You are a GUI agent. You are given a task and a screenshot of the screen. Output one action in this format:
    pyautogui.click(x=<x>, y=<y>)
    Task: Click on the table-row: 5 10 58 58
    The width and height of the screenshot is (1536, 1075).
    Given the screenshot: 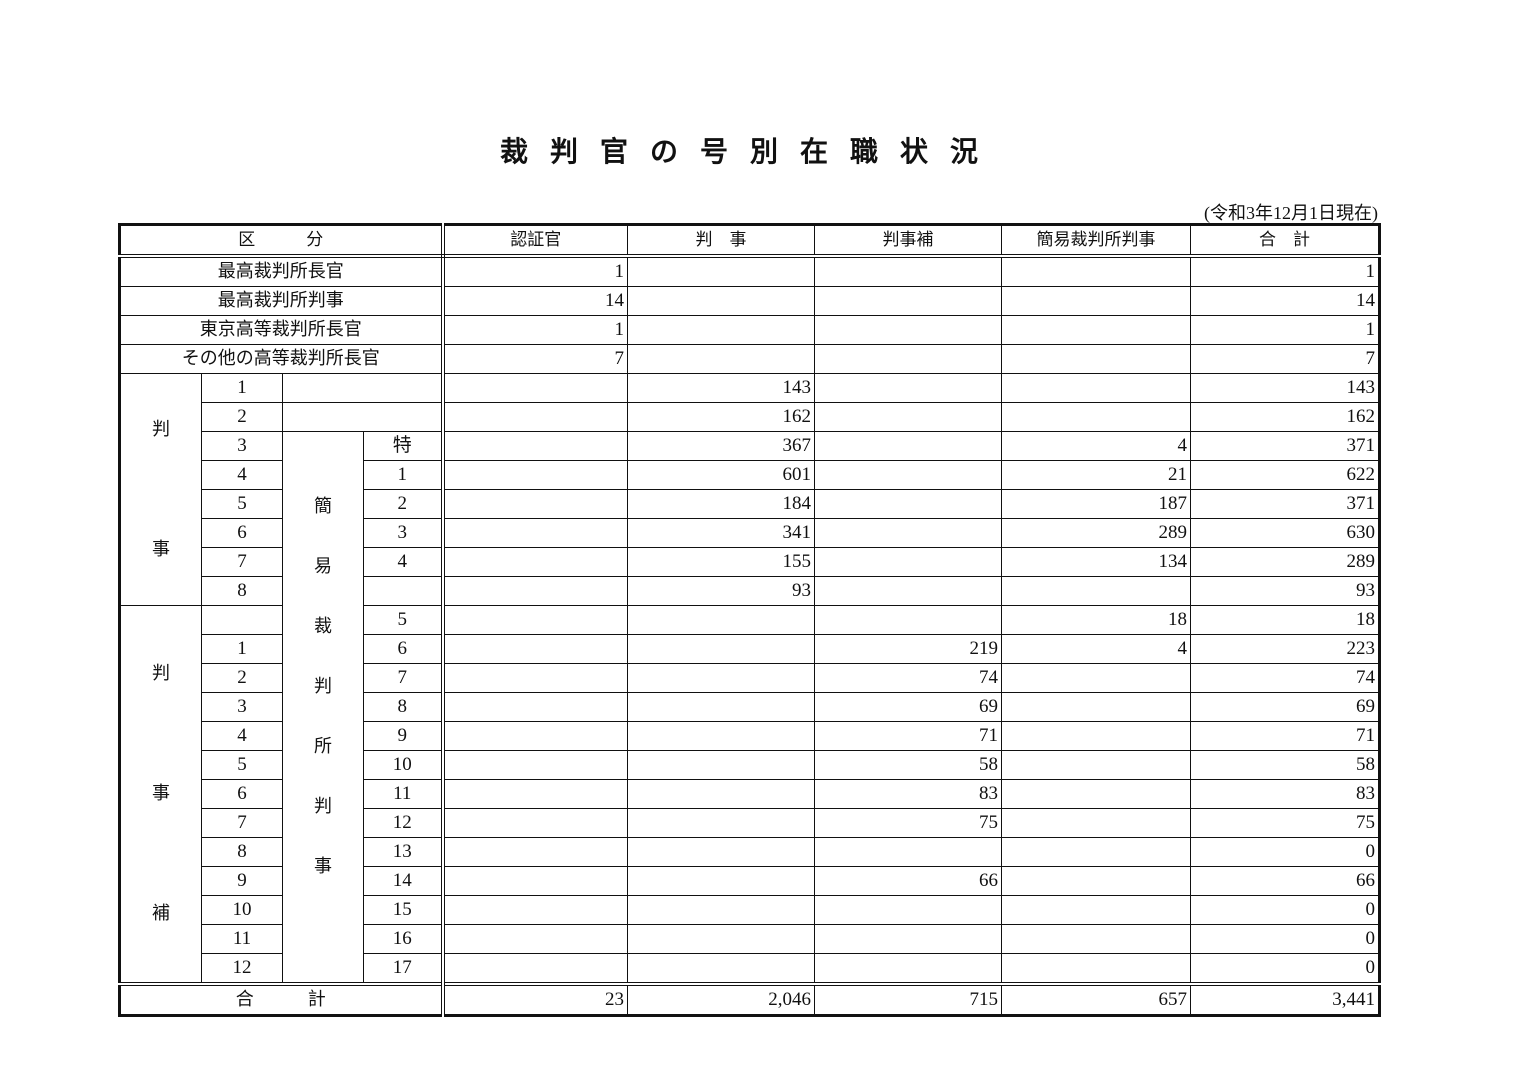 What is the action you would take?
    pyautogui.click(x=750, y=765)
    